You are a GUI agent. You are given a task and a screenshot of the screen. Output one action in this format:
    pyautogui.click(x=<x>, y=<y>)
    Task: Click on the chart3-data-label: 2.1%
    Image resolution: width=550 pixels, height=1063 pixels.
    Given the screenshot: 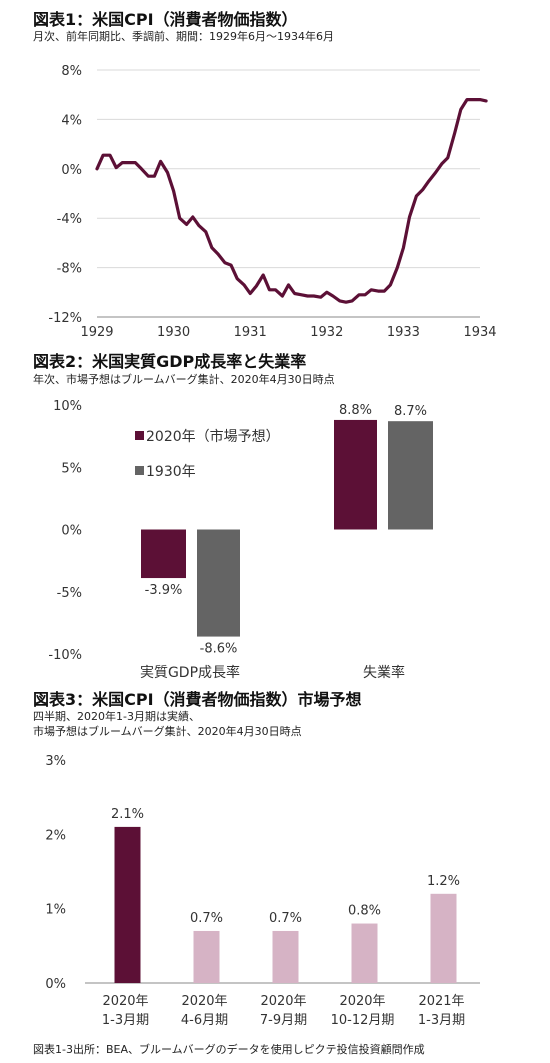 What is the action you would take?
    pyautogui.click(x=127, y=814)
    